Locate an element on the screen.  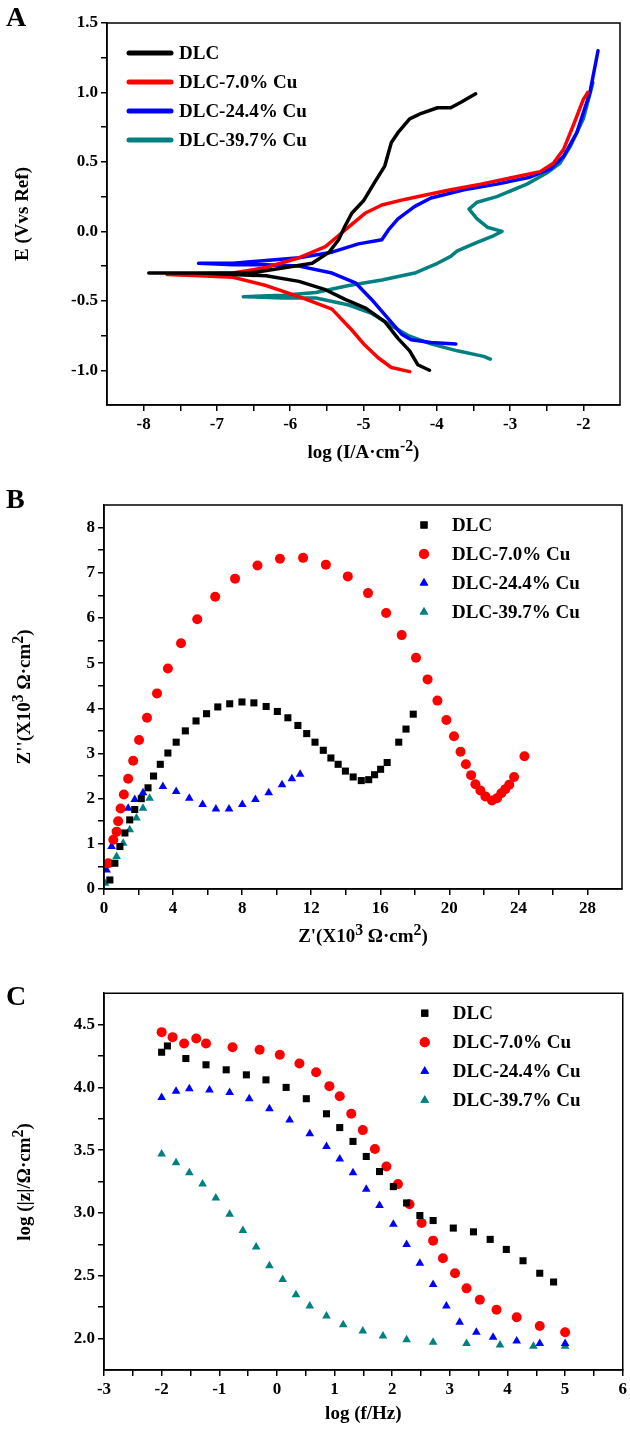
y-tick-label: 3 is located at coordinates (90, 752).